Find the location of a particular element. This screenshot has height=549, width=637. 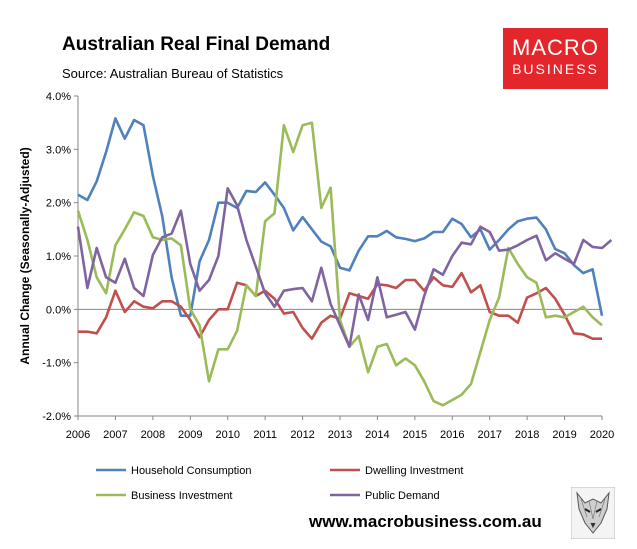

legend-label-household-consumption: Household Consumption is located at coordinates (191, 471).